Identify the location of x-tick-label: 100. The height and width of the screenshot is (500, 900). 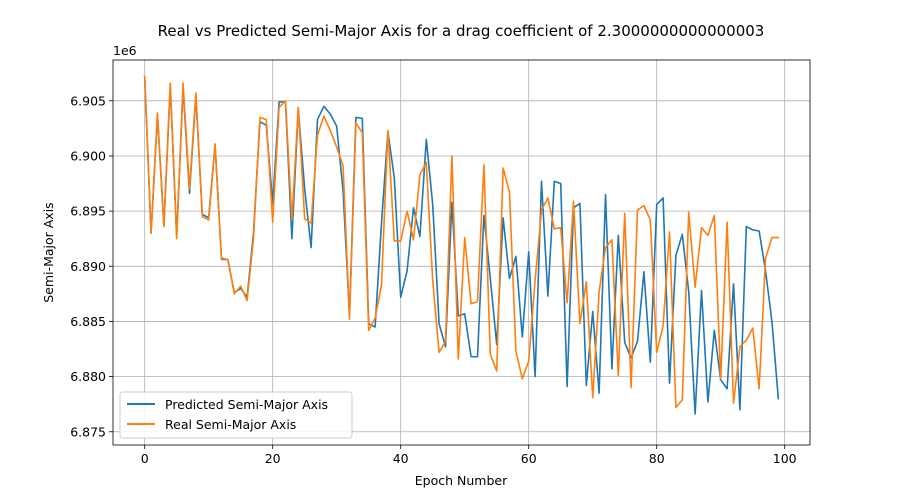
(785, 458).